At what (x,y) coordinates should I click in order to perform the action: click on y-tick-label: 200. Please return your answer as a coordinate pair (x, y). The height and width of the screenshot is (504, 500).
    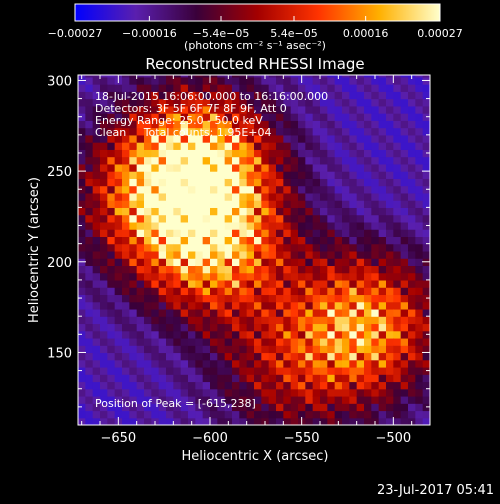
    Looking at the image, I should click on (59, 263).